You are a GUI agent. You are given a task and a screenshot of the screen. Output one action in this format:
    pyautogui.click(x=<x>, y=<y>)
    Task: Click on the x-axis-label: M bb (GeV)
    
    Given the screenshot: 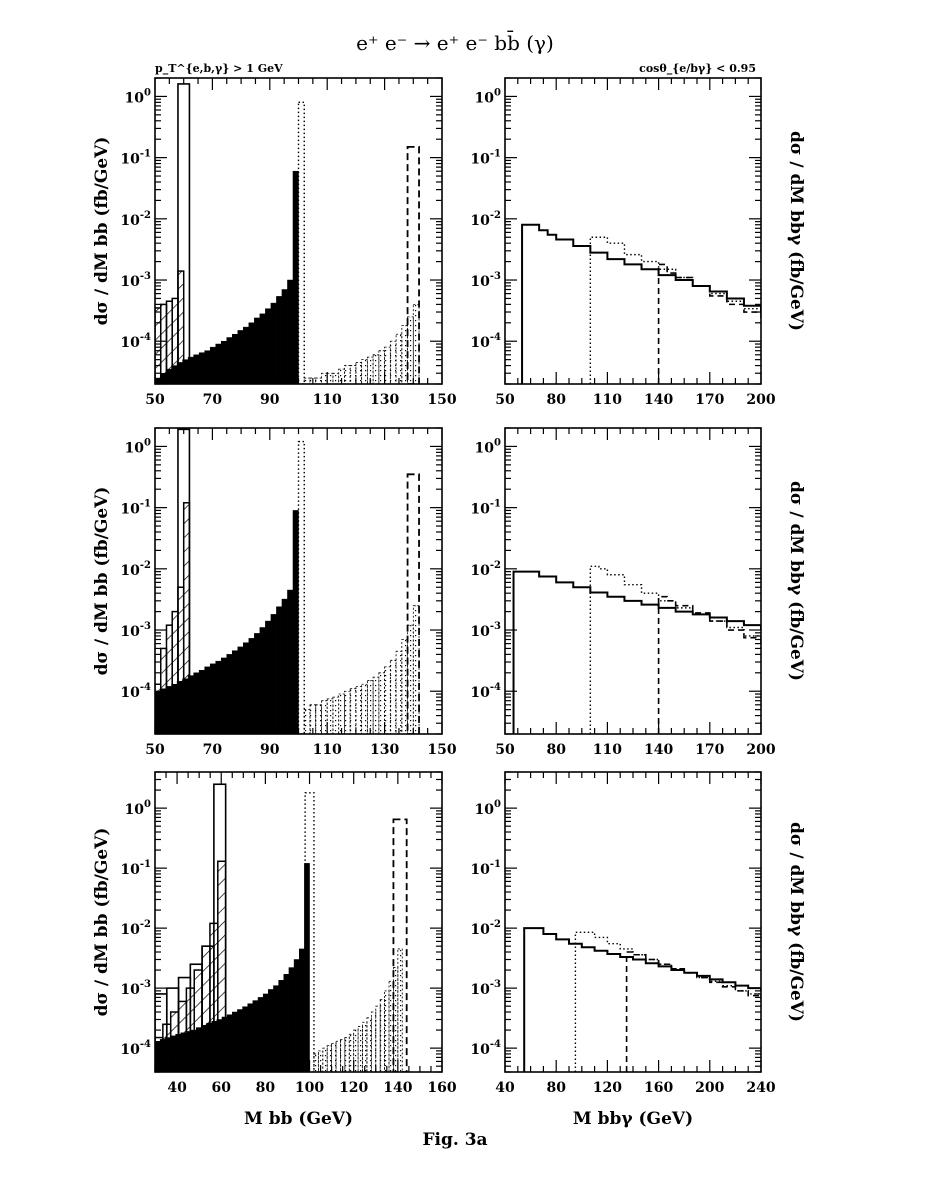 What is the action you would take?
    pyautogui.click(x=298, y=1119)
    